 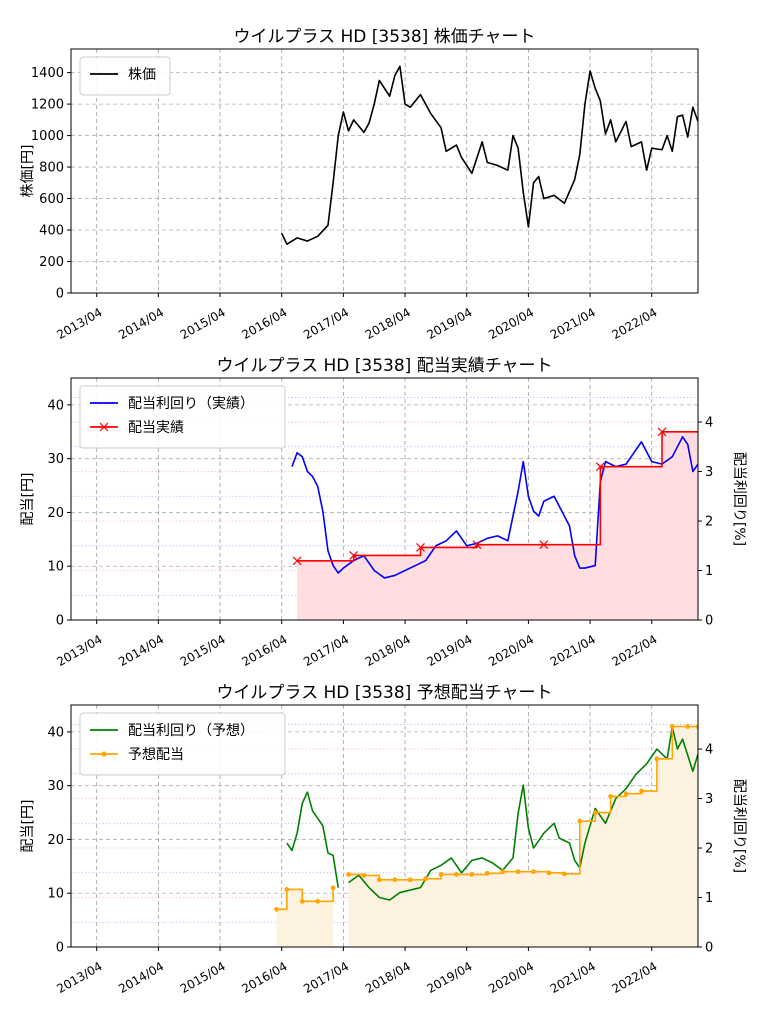 I want to click on y-tick-label: 30, so click(x=55, y=459).